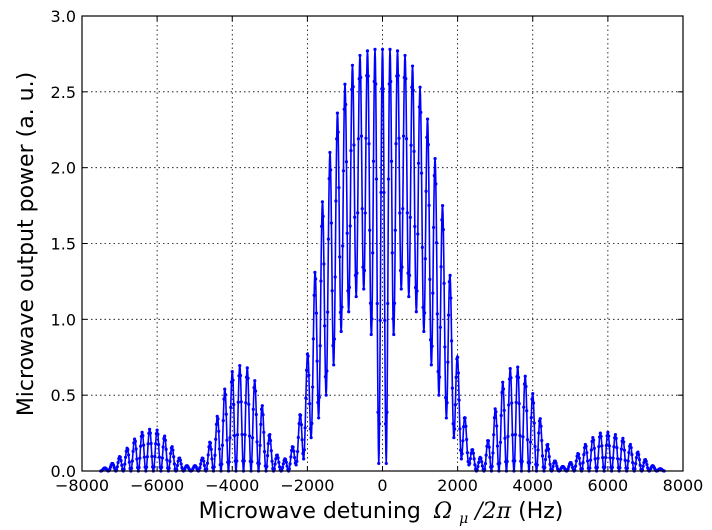 The height and width of the screenshot is (530, 712). Describe the element at coordinates (157, 485) in the screenshot. I see `x-tick-label: −6000` at that location.